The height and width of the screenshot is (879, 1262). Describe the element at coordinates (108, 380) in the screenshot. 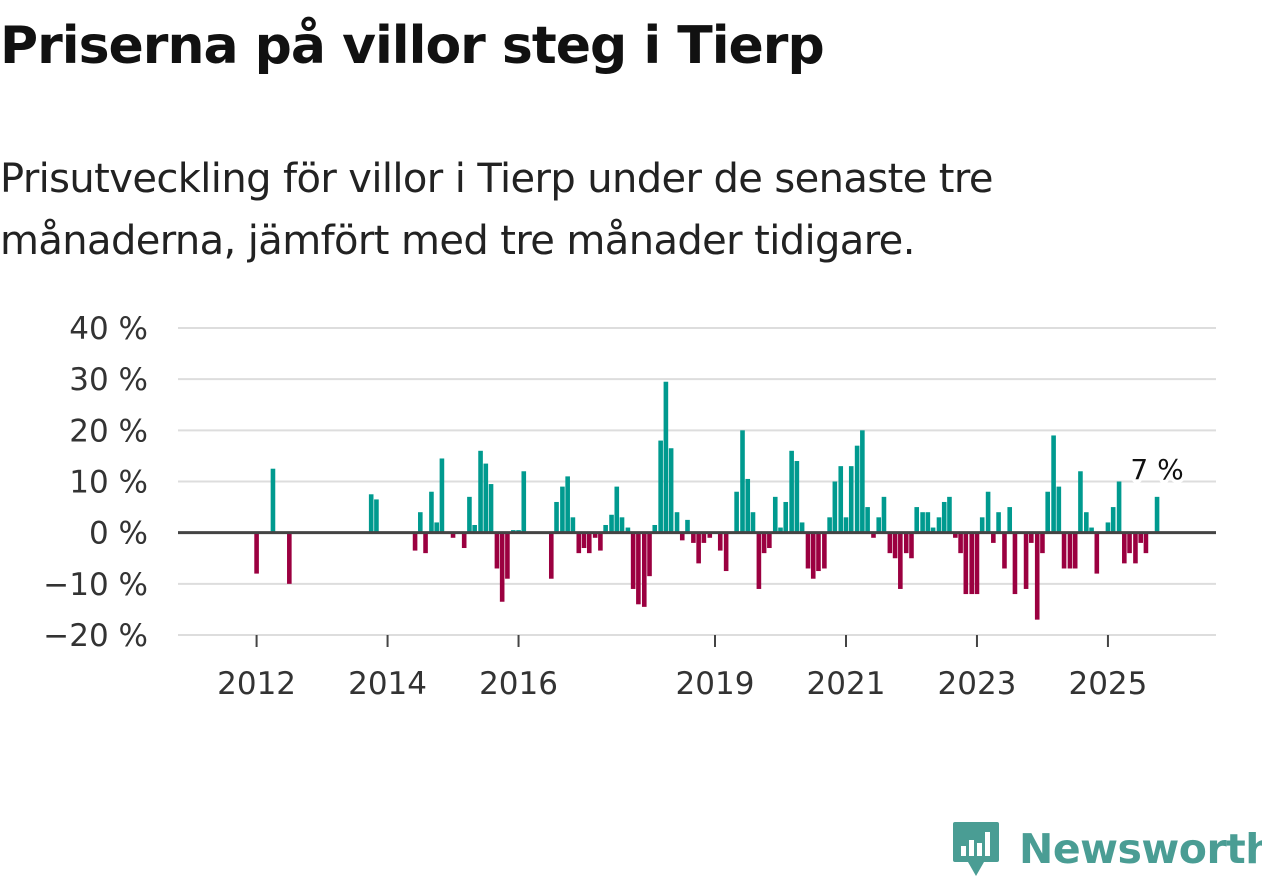

I see `y-tick-label: 30 %` at that location.